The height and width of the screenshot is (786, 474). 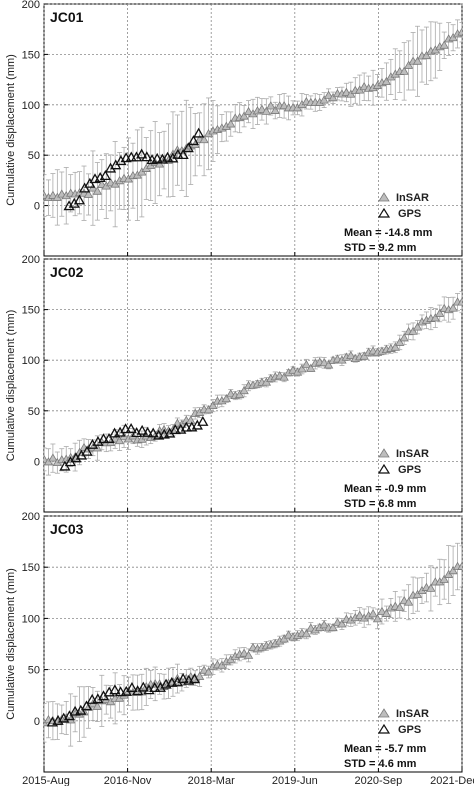 I want to click on x-tick-label: 2015-Aug, so click(x=46, y=780).